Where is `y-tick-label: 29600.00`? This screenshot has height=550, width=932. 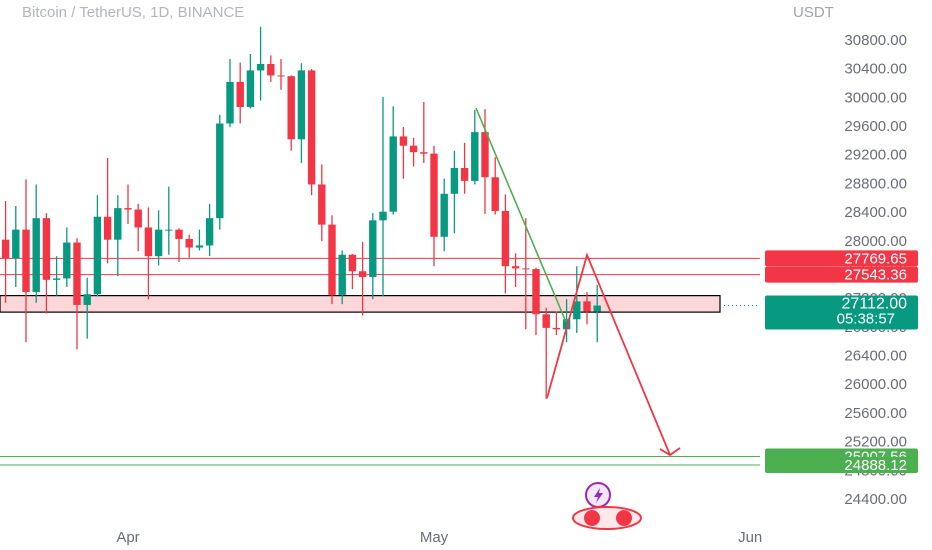
y-tick-label: 29600.00 is located at coordinates (875, 126).